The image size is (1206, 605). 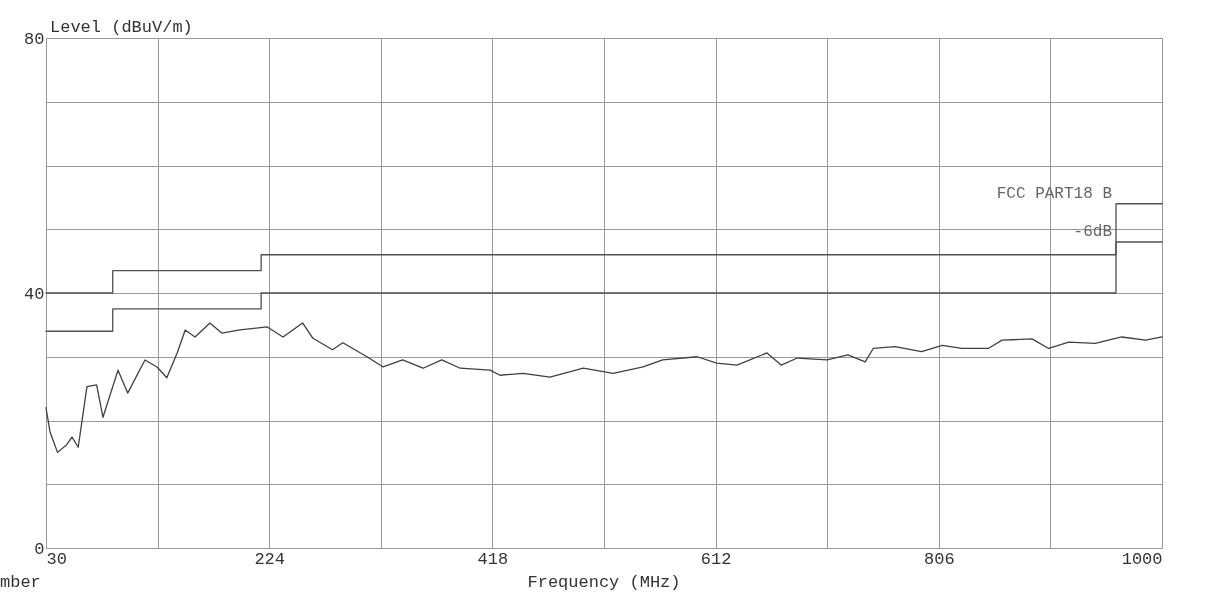 I want to click on x-tick-label: 418, so click(x=493, y=559).